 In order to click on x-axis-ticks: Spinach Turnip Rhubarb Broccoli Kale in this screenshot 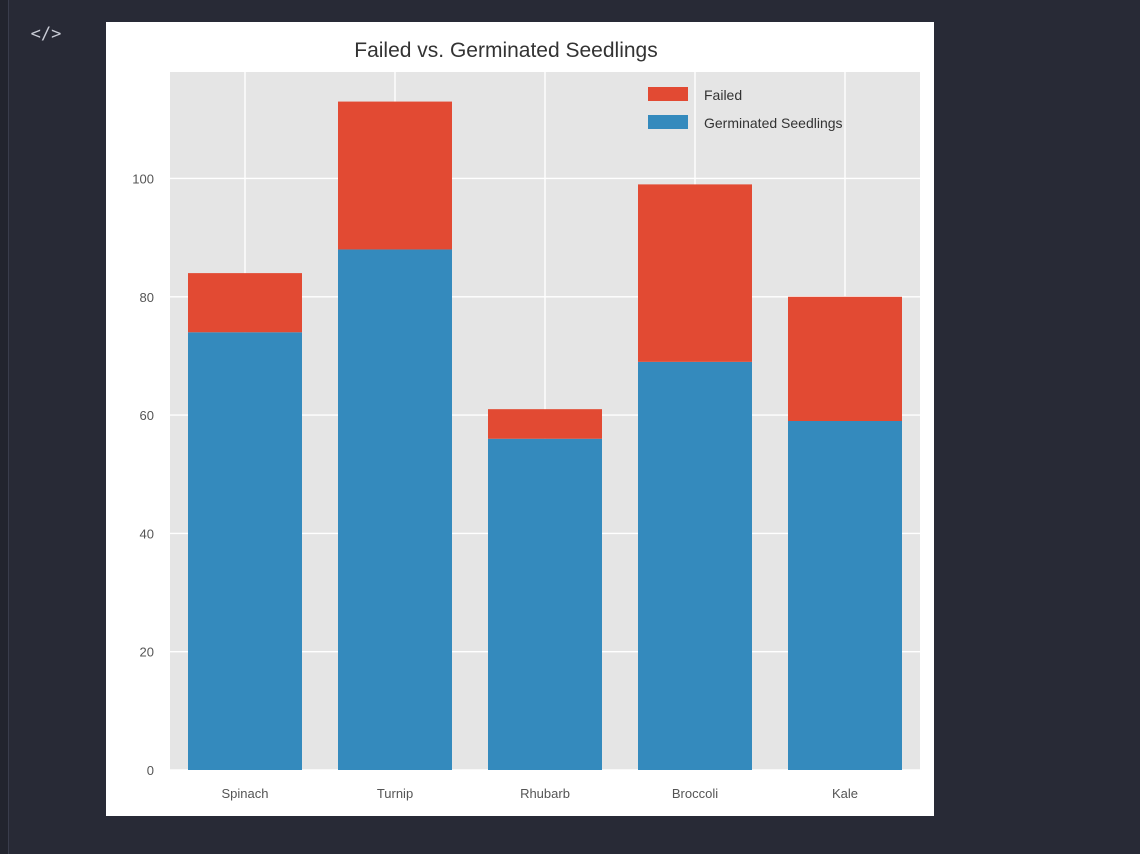, I will do `click(540, 793)`.